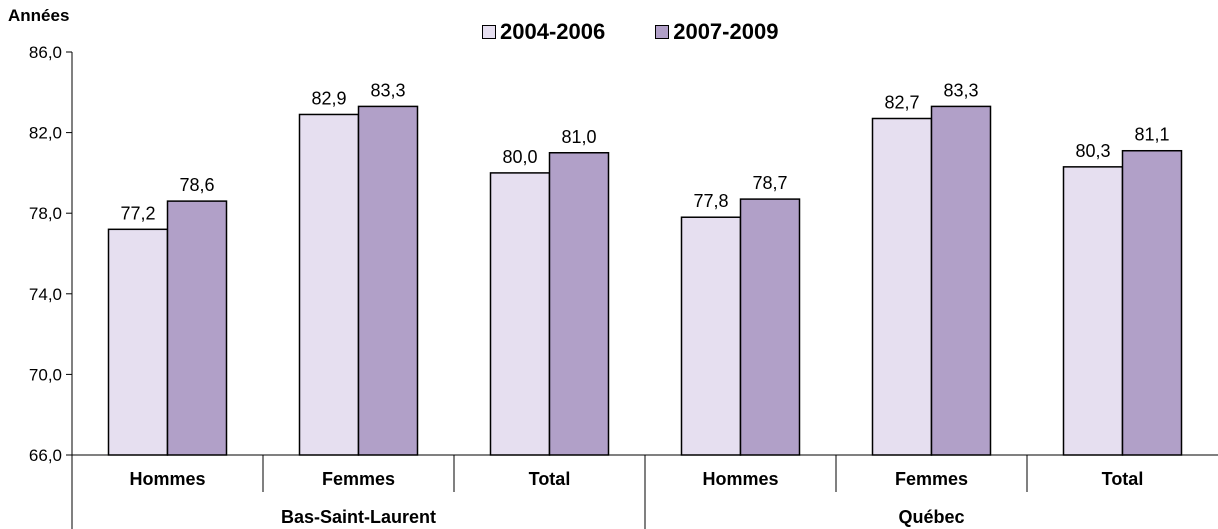 The width and height of the screenshot is (1218, 529). Describe the element at coordinates (45, 294) in the screenshot. I see `y-tick-label: 74,0` at that location.